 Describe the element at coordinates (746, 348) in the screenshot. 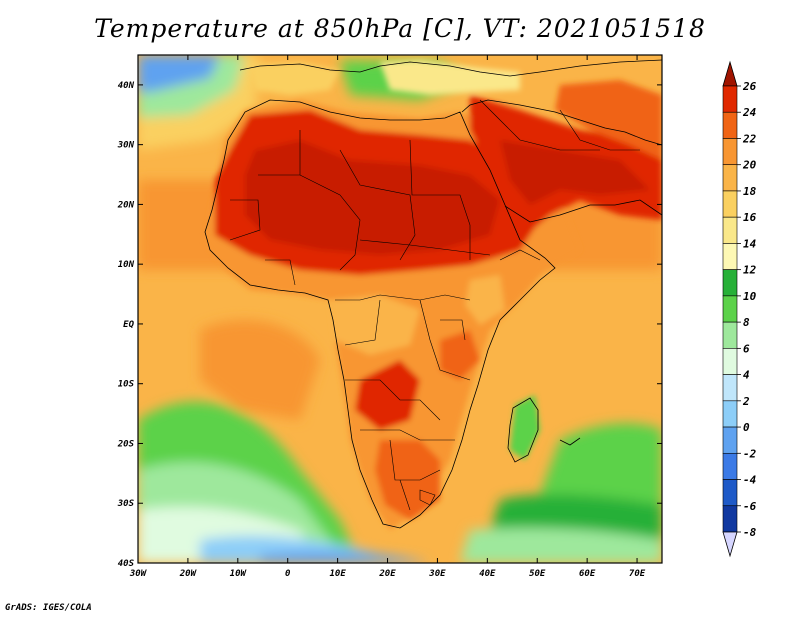

I see `colorbar-label: 6` at that location.